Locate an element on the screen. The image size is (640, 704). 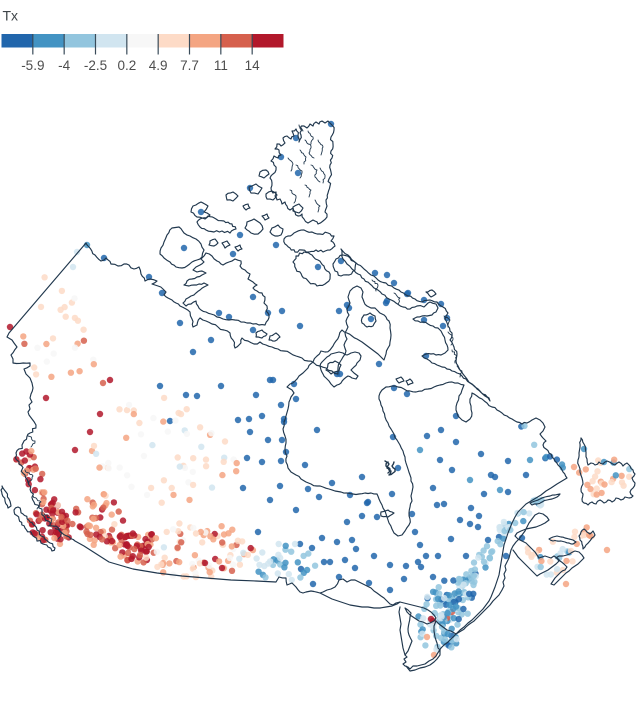
svg-text: 0.2 is located at coordinates (126, 65).